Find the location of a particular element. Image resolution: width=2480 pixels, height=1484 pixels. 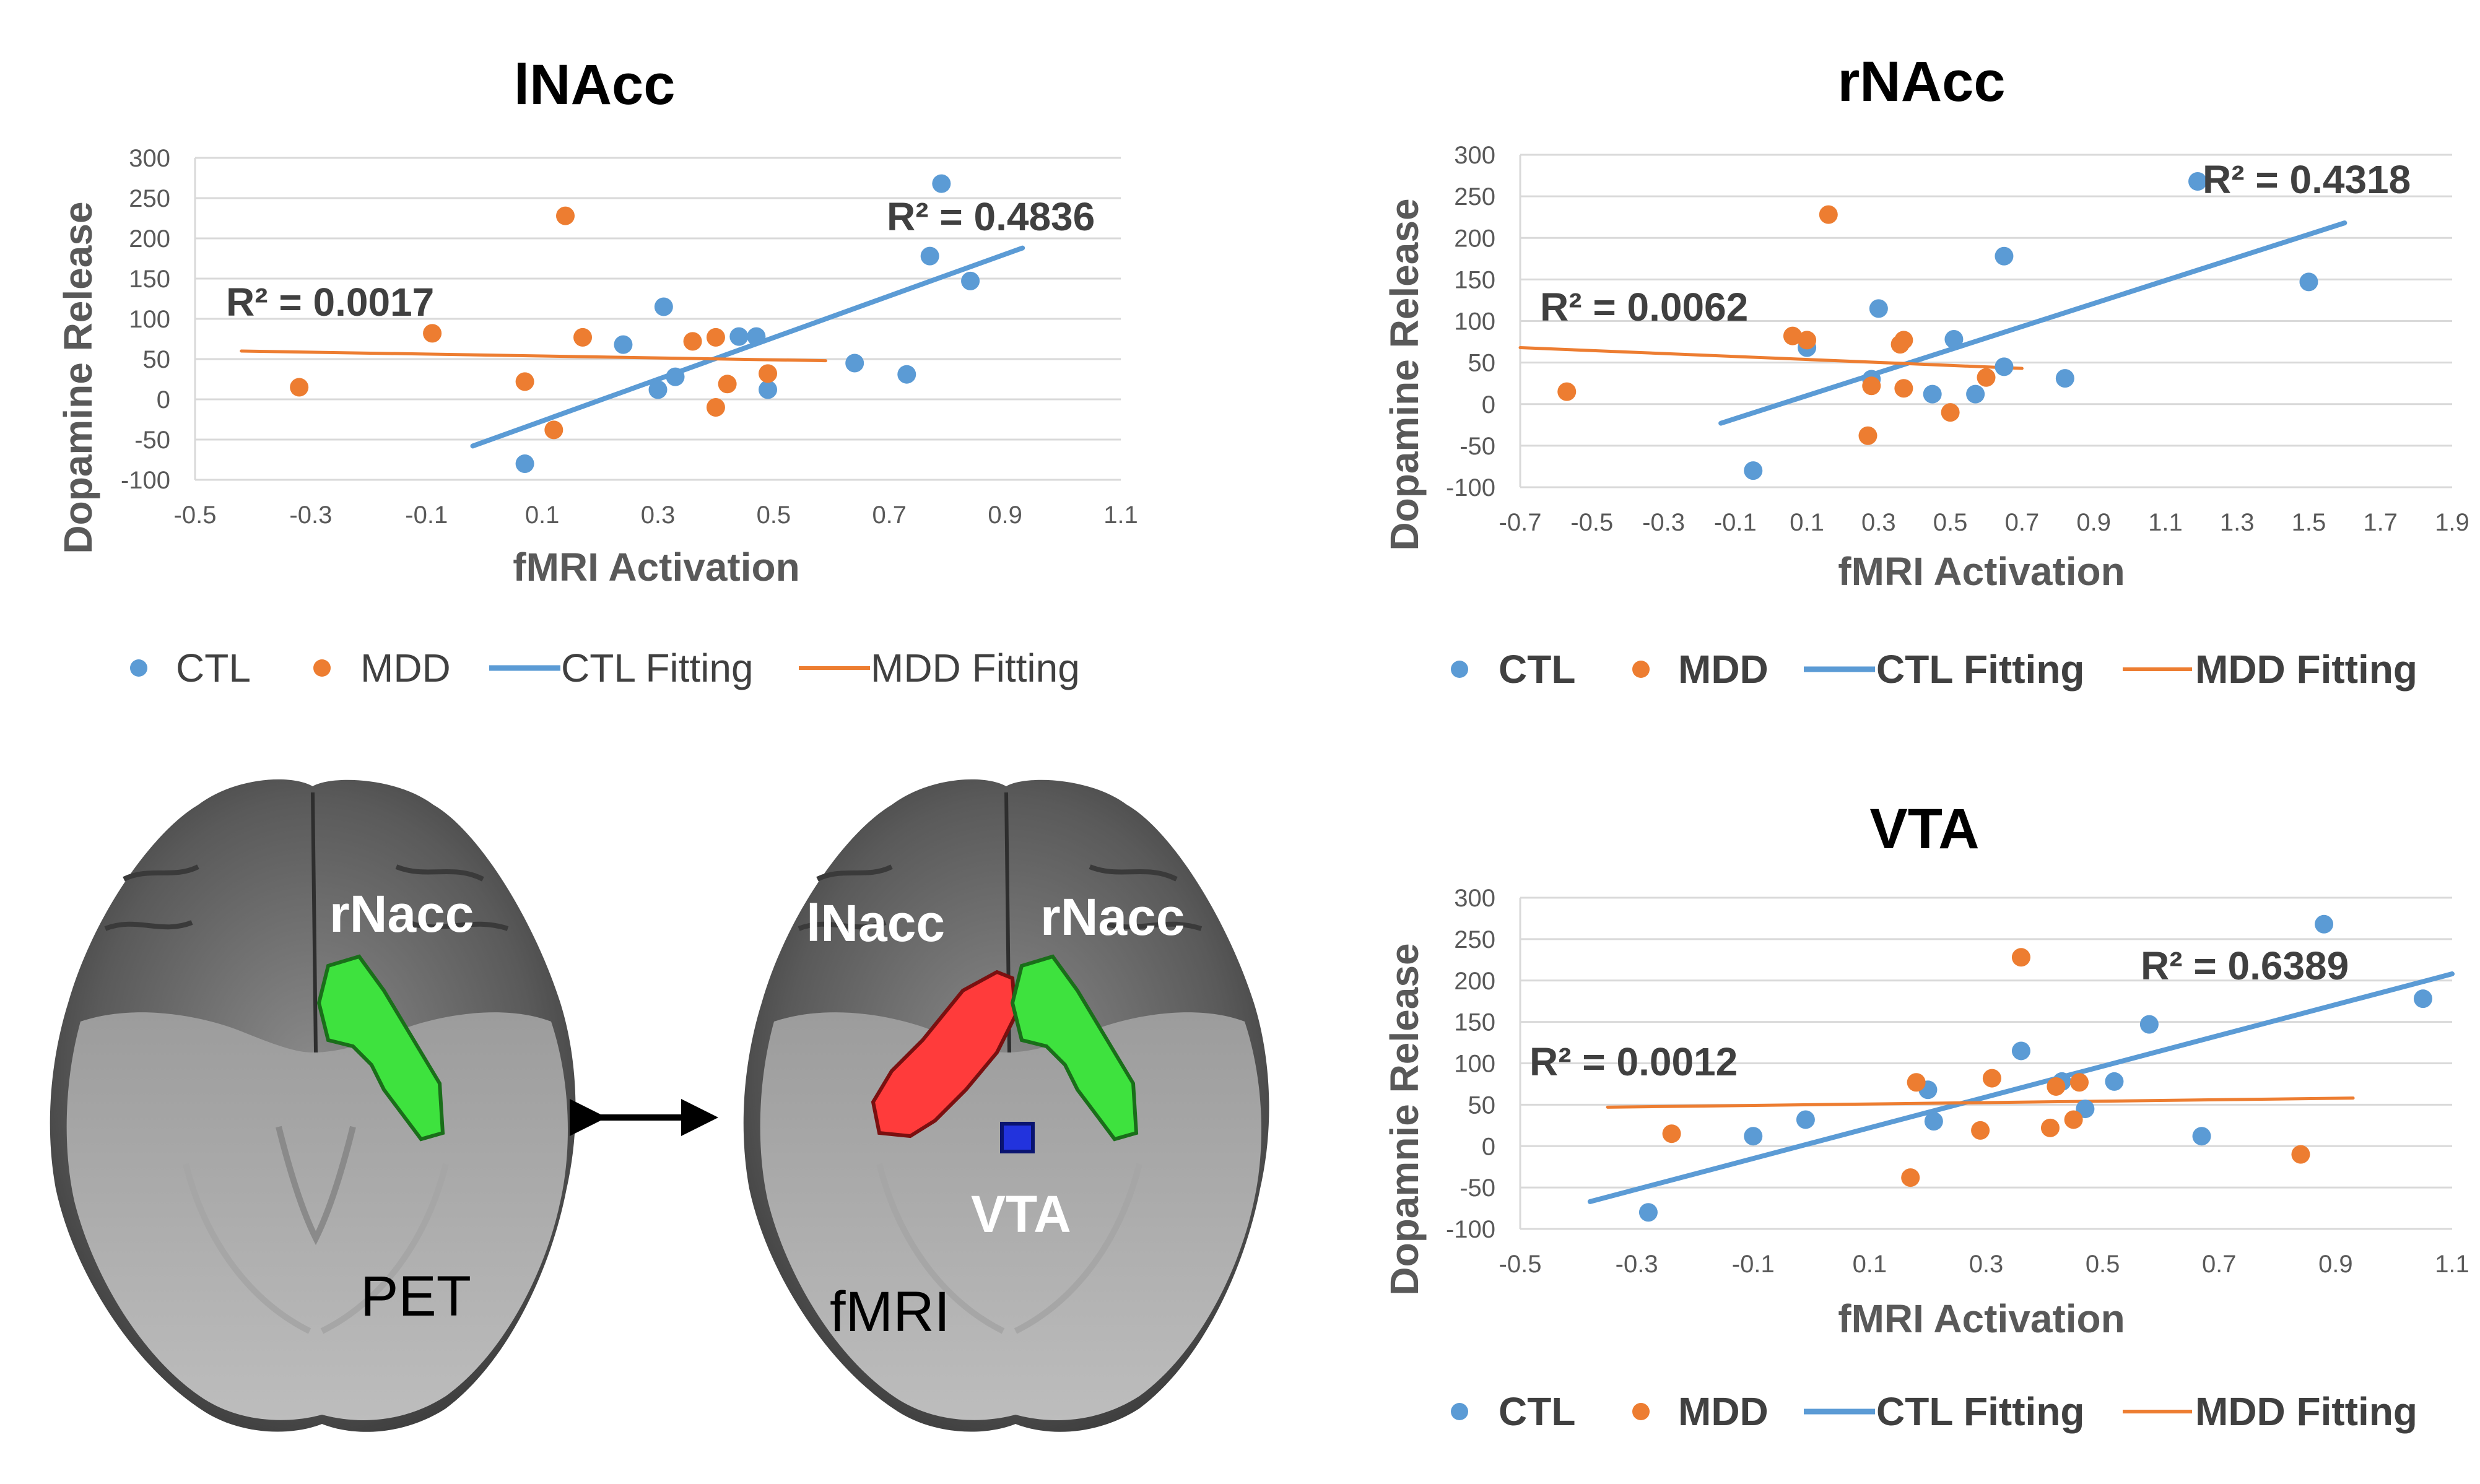

r2-mdd-label: R² = 0.0062 is located at coordinates (1644, 307).